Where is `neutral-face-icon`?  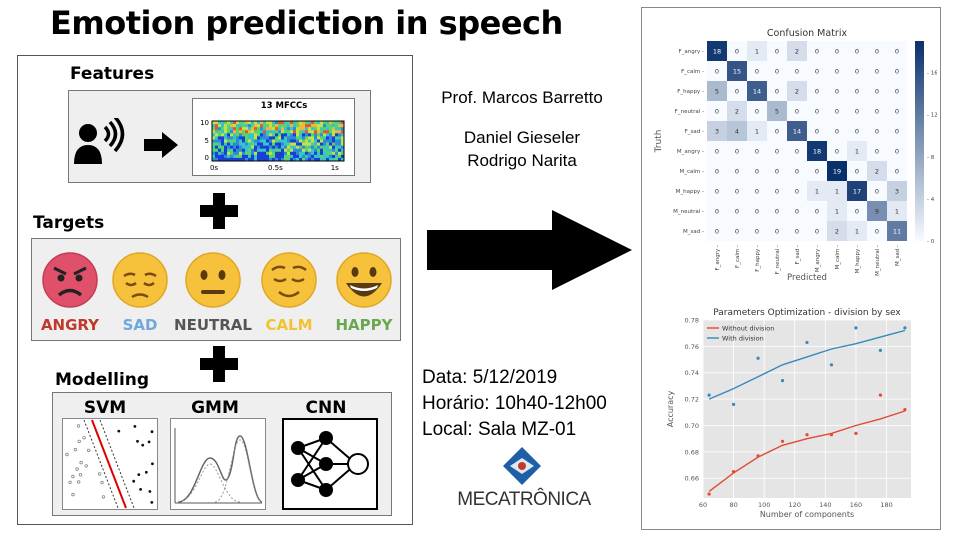 neutral-face-icon is located at coordinates (213, 280).